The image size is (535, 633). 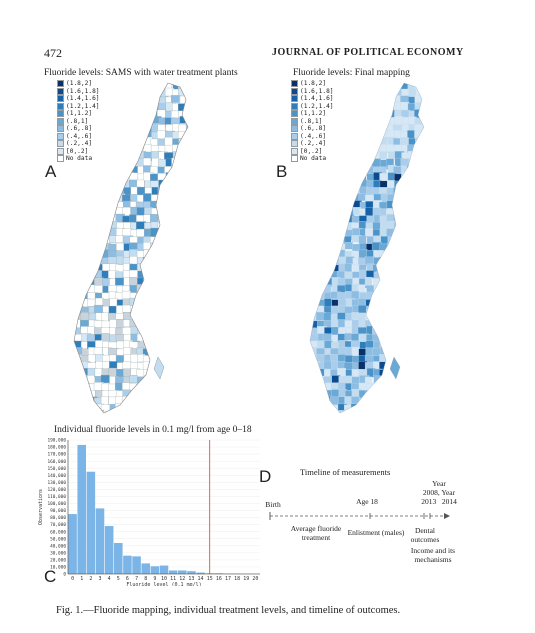 I want to click on legend-label: (.8,1], so click(x=311, y=121).